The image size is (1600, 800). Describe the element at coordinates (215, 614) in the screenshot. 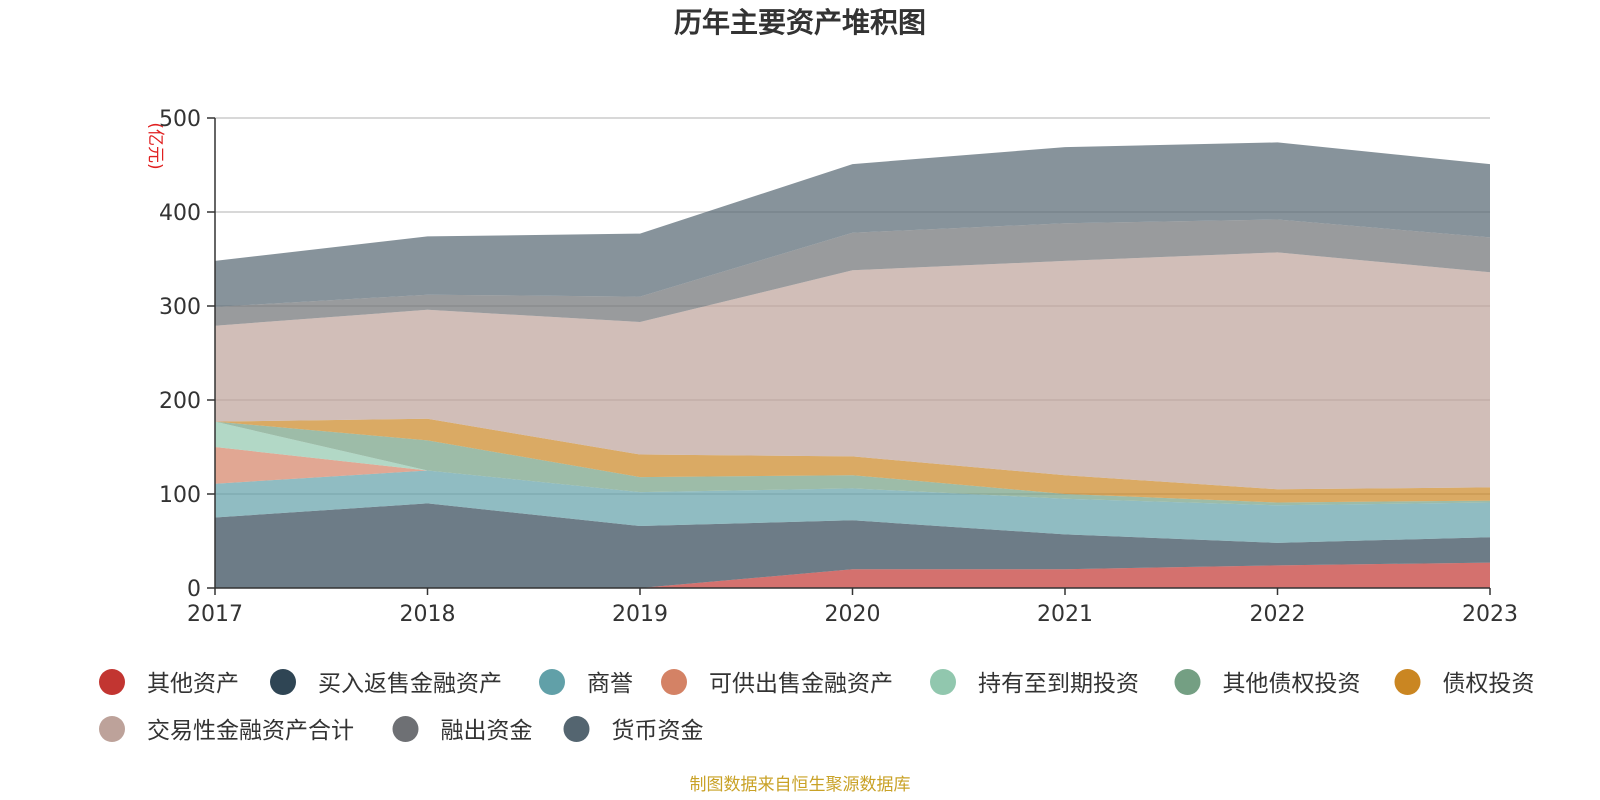

I see `x-tick-label: 2017` at that location.